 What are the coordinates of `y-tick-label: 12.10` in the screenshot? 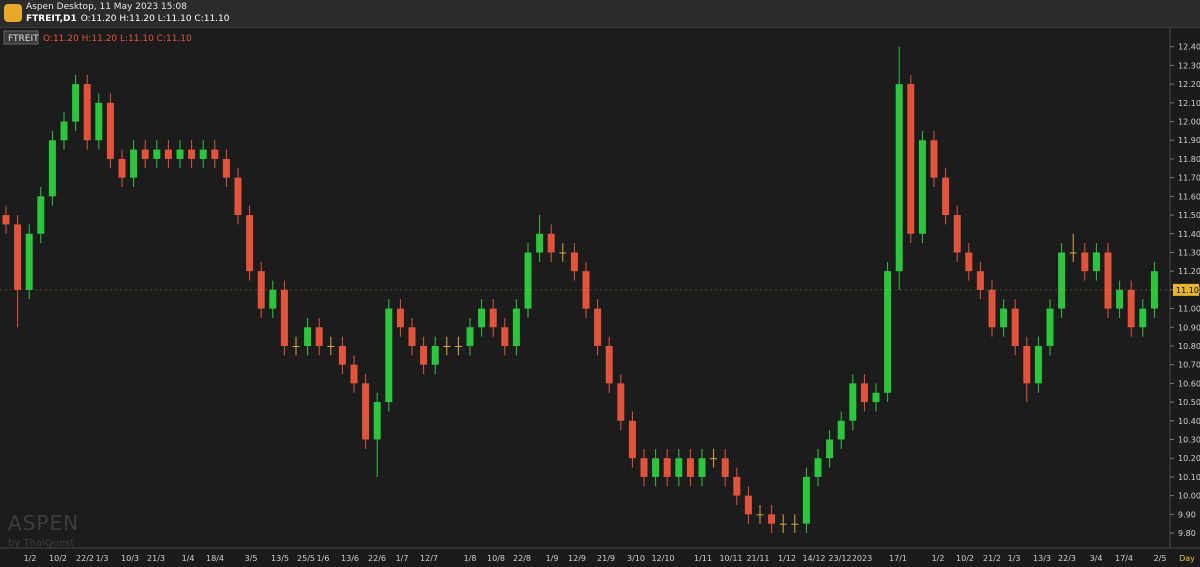 It's located at (1189, 103).